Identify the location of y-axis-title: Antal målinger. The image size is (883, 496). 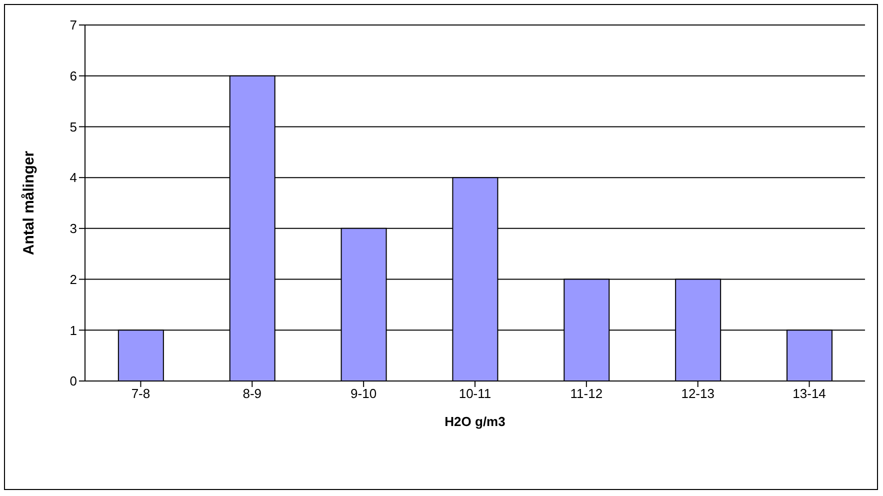
(29, 203).